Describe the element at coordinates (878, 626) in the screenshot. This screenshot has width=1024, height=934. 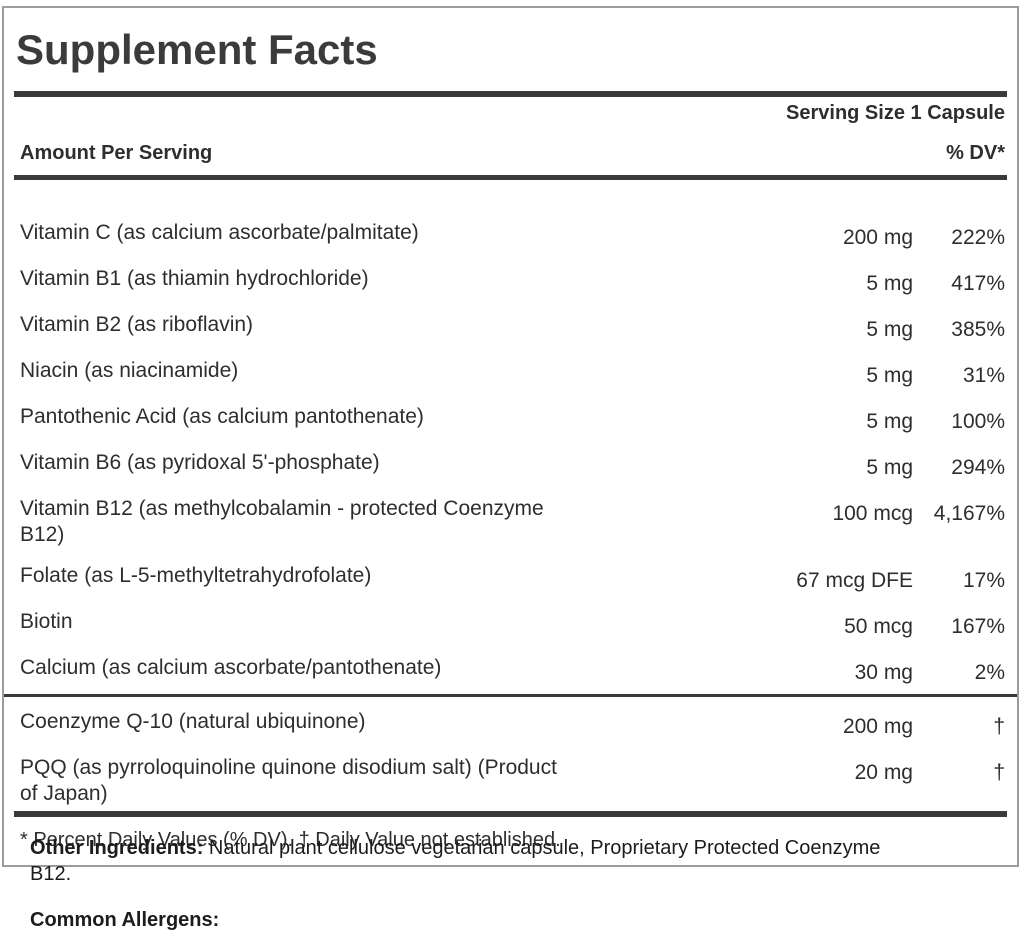
I see `nutrient-amount: 50 mcg` at that location.